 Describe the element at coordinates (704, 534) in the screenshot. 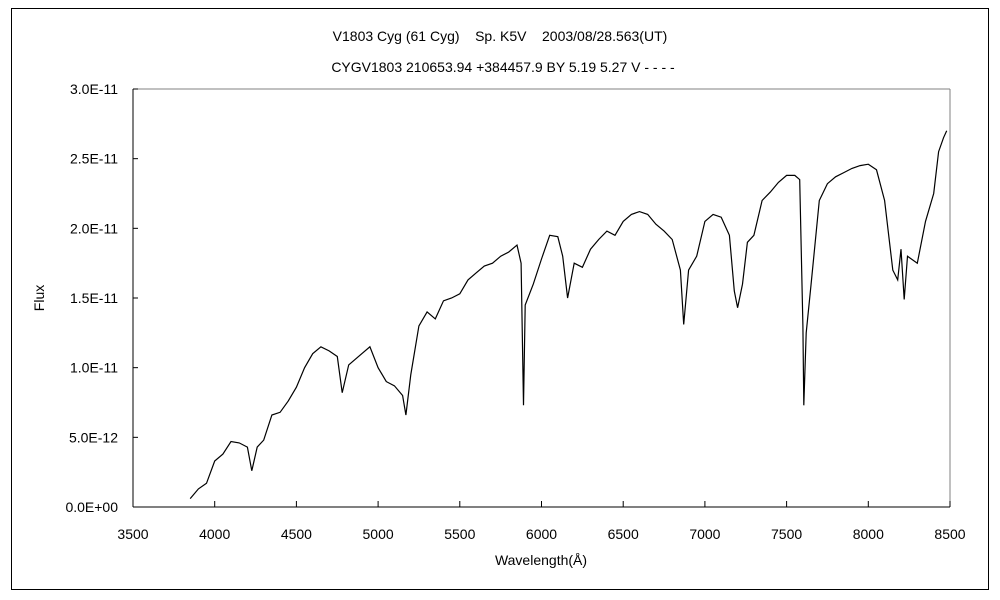

I see `x-tick-label: 7000` at that location.